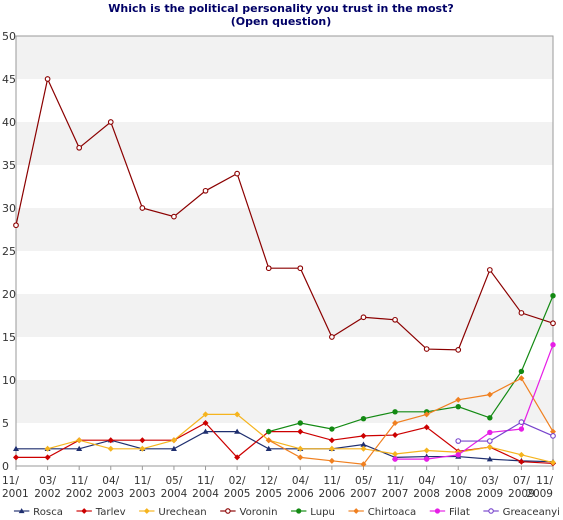  What do you see at coordinates (47, 481) in the screenshot?
I see `x-tick-label: 03/` at bounding box center [47, 481].